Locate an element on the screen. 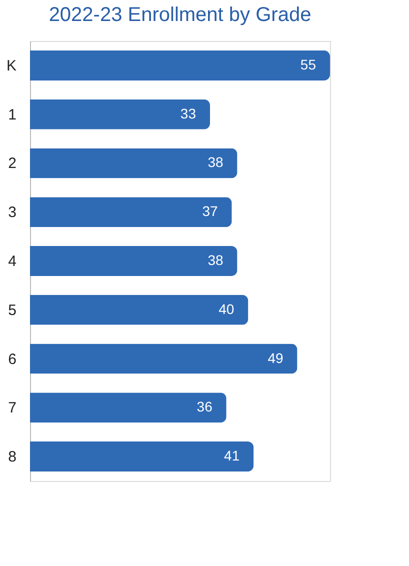 This screenshot has width=409, height=566. y-tick-label: 1 is located at coordinates (12, 115).